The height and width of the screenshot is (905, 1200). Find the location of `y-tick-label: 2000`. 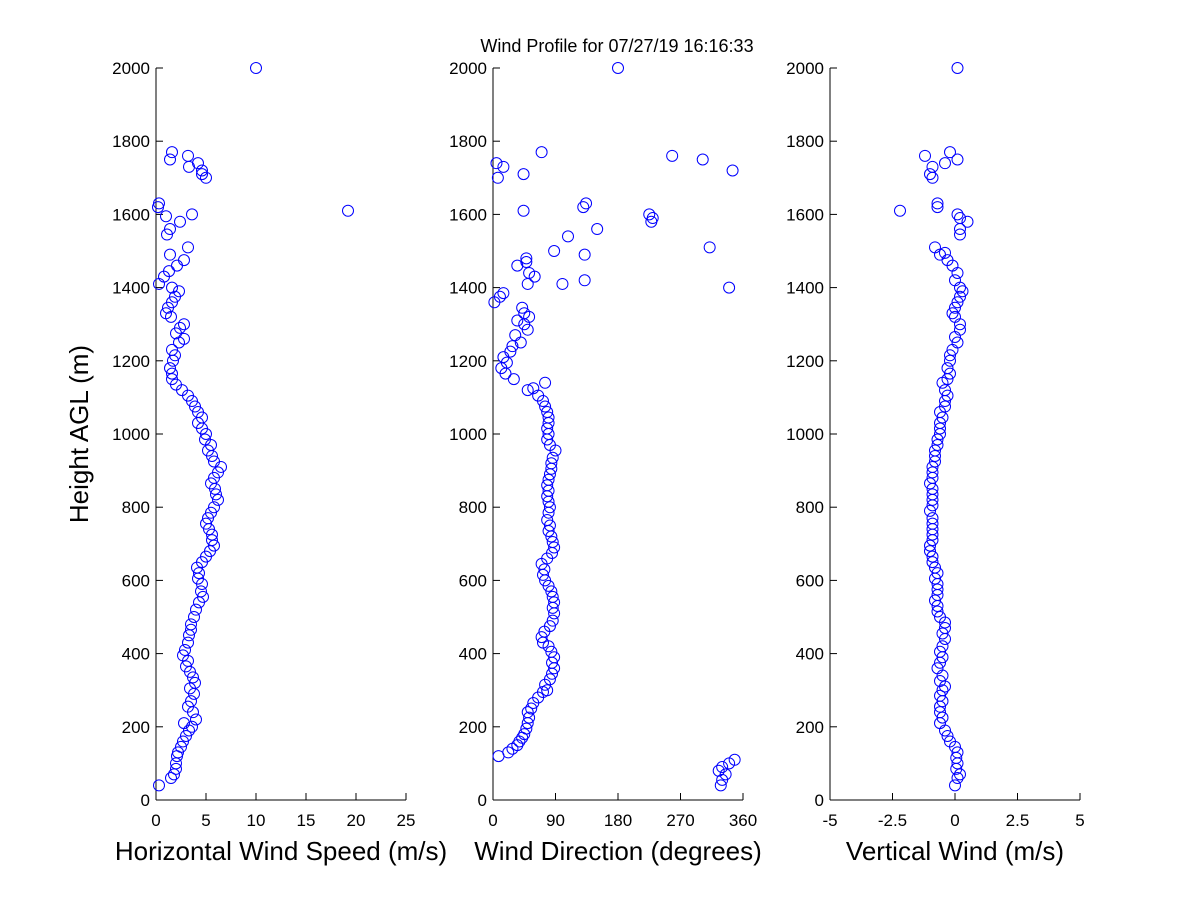

y-tick-label: 2000 is located at coordinates (131, 68).